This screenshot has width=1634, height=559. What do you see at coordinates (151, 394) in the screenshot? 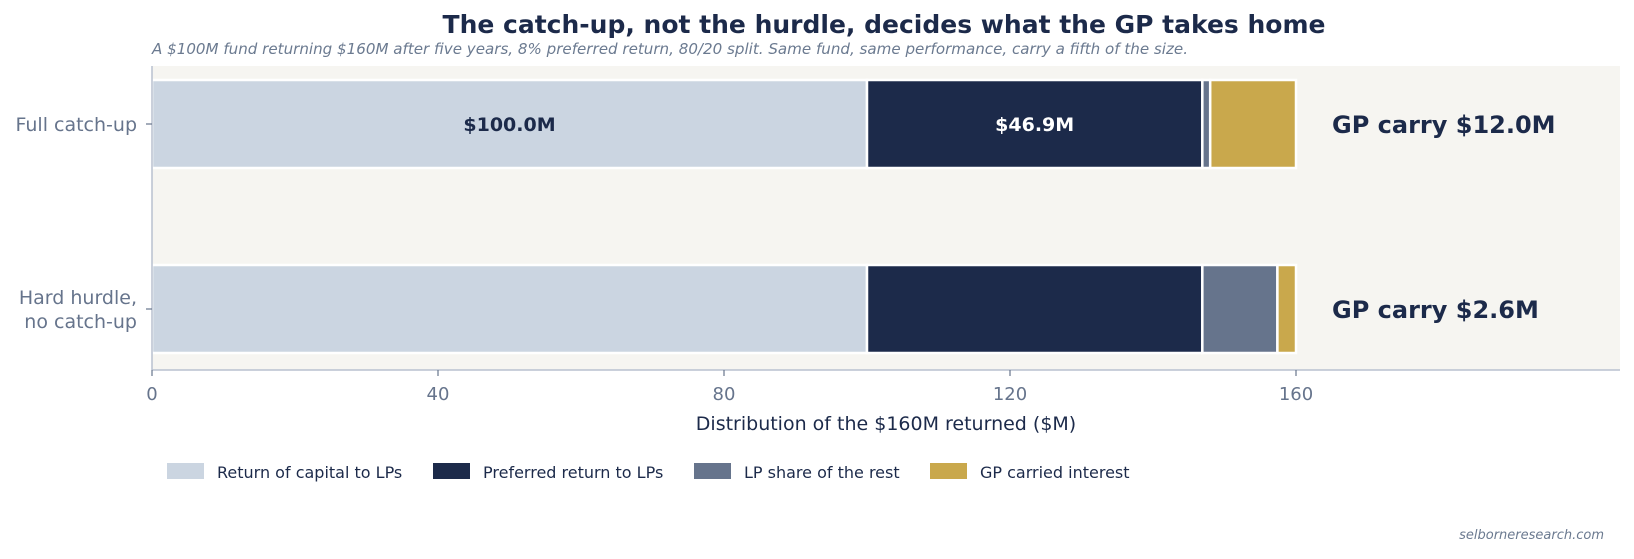
I see `x-tick-label-0: 0` at bounding box center [151, 394].